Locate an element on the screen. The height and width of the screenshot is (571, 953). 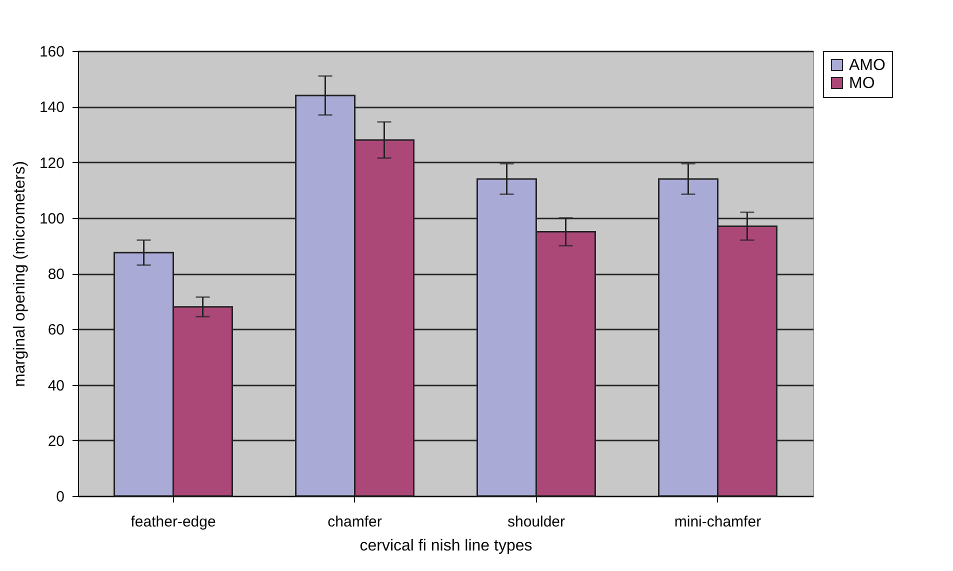
x-tick-label: chamfer is located at coordinates (355, 522).